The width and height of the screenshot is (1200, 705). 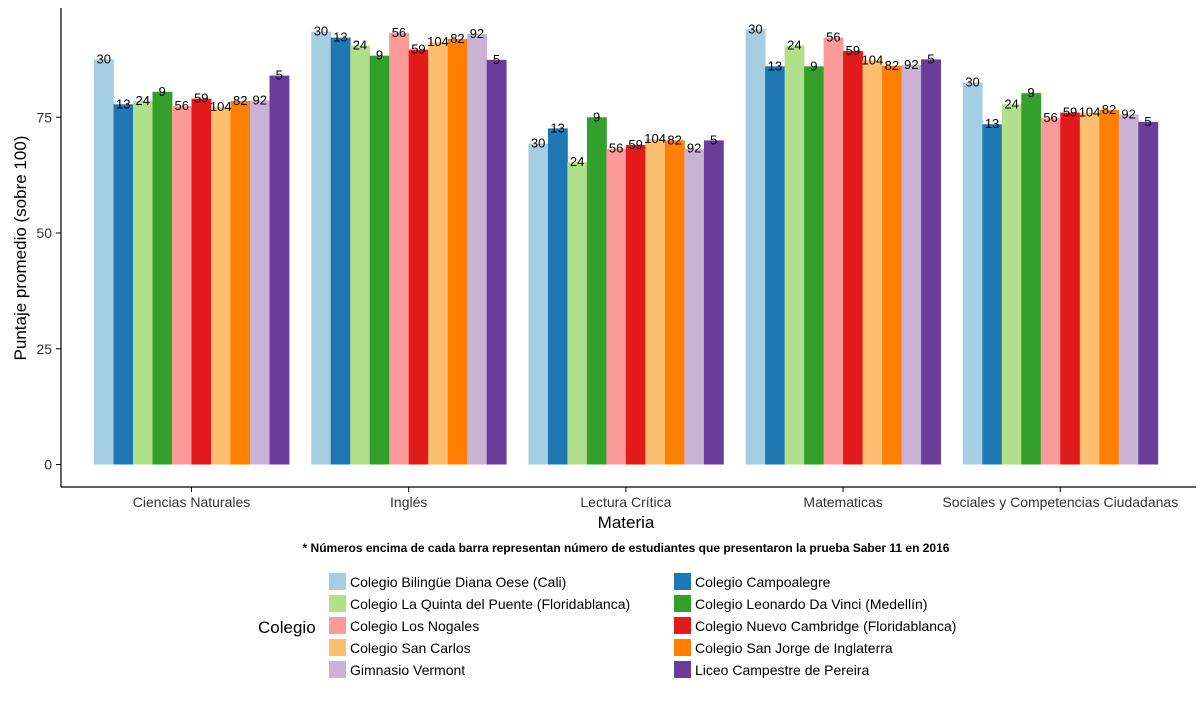 I want to click on legend-item: Colegio Campoalegre, so click(x=752, y=581).